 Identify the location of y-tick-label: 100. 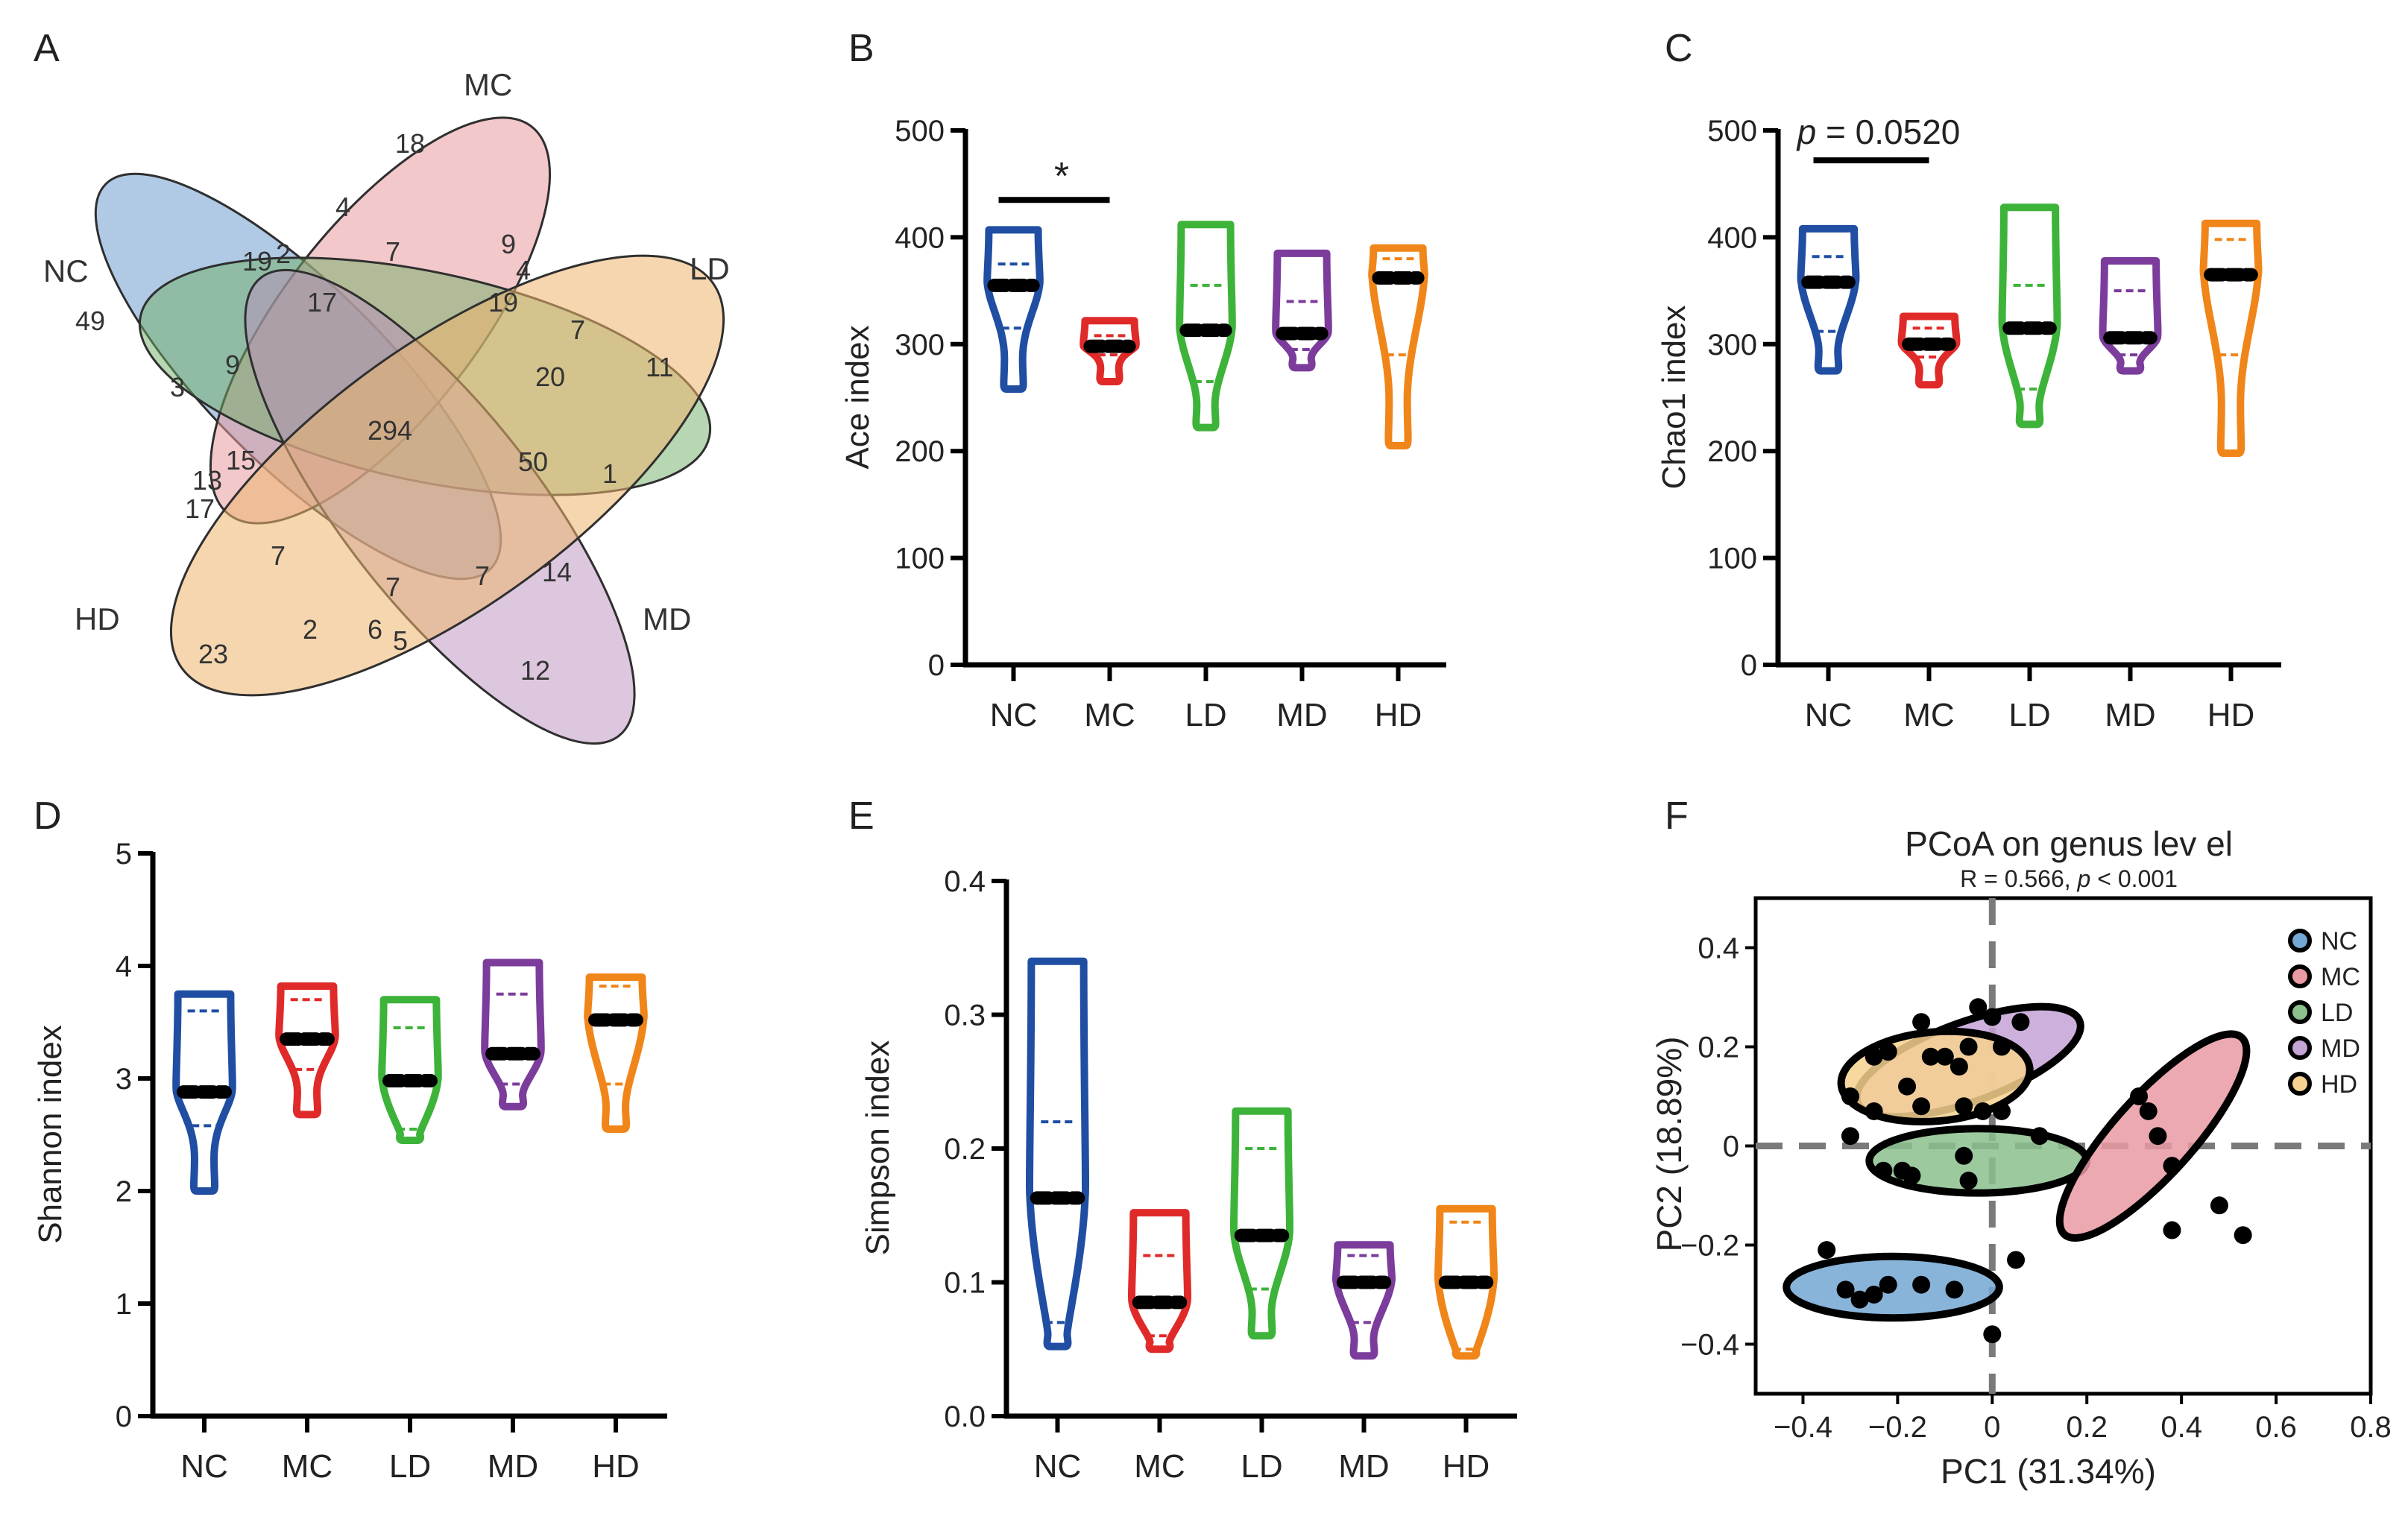
(1732, 559).